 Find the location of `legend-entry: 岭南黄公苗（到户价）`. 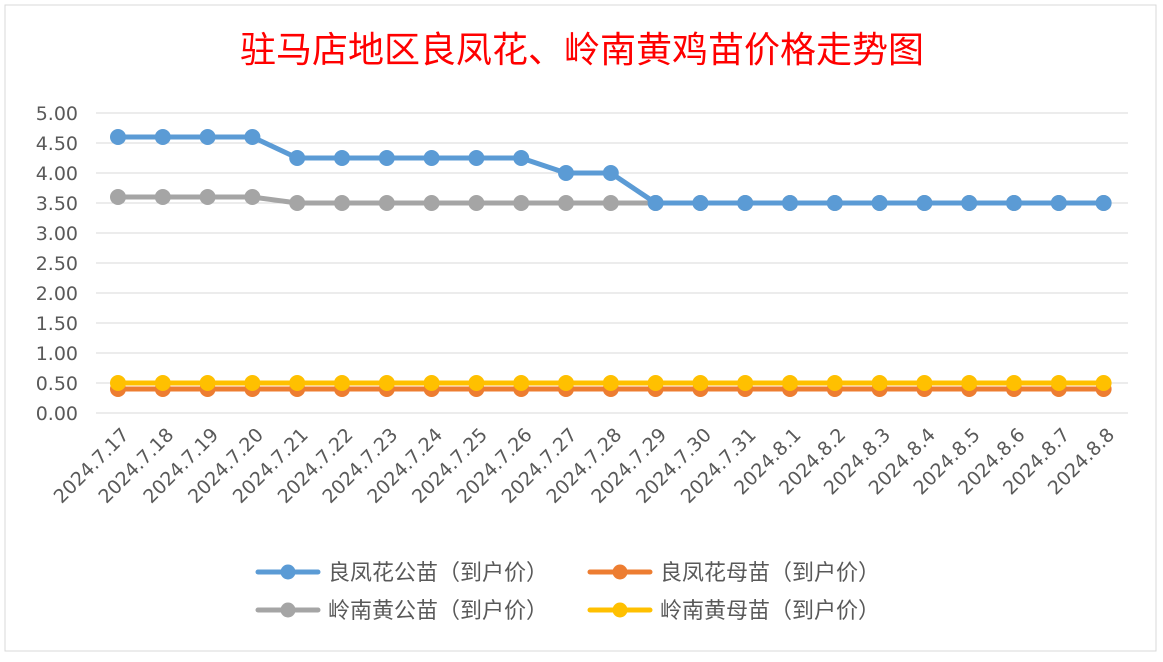

legend-entry: 岭南黄公苗（到户价） is located at coordinates (401, 611).